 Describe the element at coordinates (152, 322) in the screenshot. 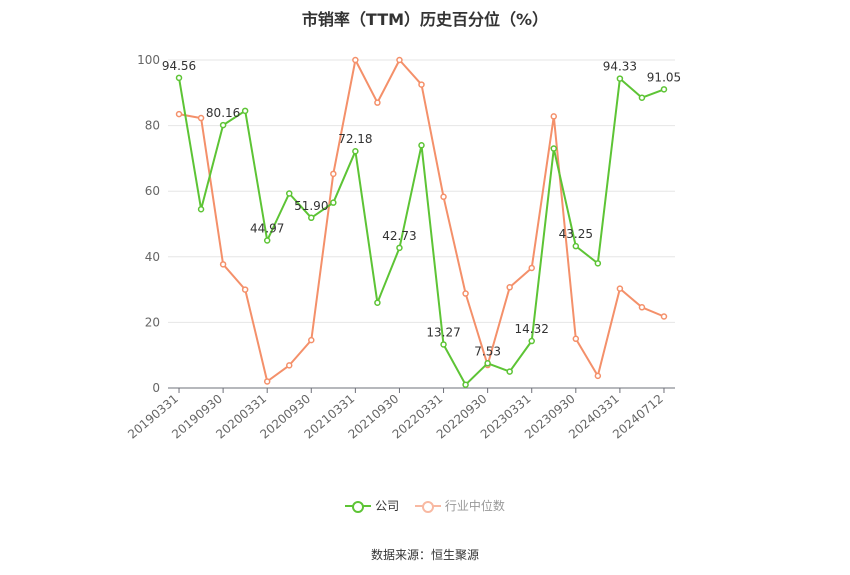

I see `y-tick-label-20: 20` at that location.